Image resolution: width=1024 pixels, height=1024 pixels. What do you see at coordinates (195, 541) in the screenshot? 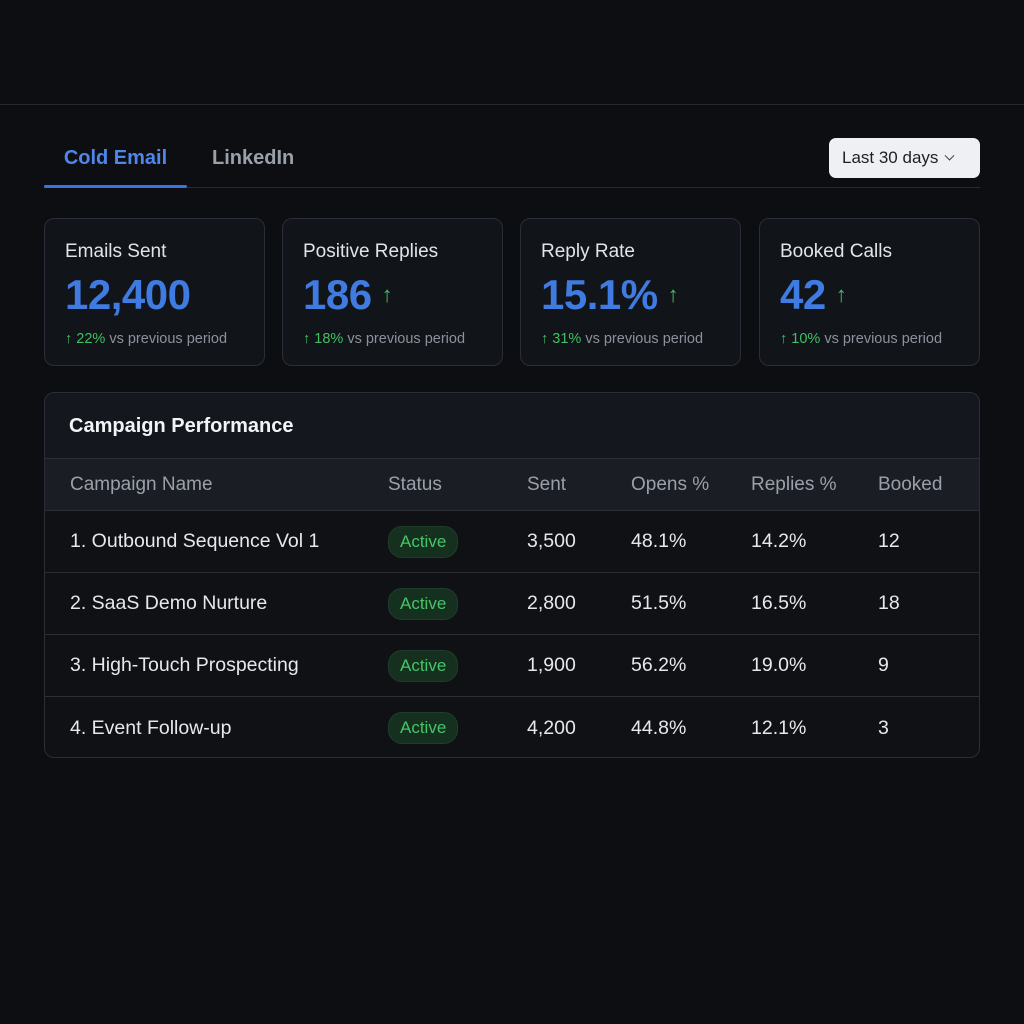
I see `campaign-name: 1. Outbound Sequence Vol 1` at bounding box center [195, 541].